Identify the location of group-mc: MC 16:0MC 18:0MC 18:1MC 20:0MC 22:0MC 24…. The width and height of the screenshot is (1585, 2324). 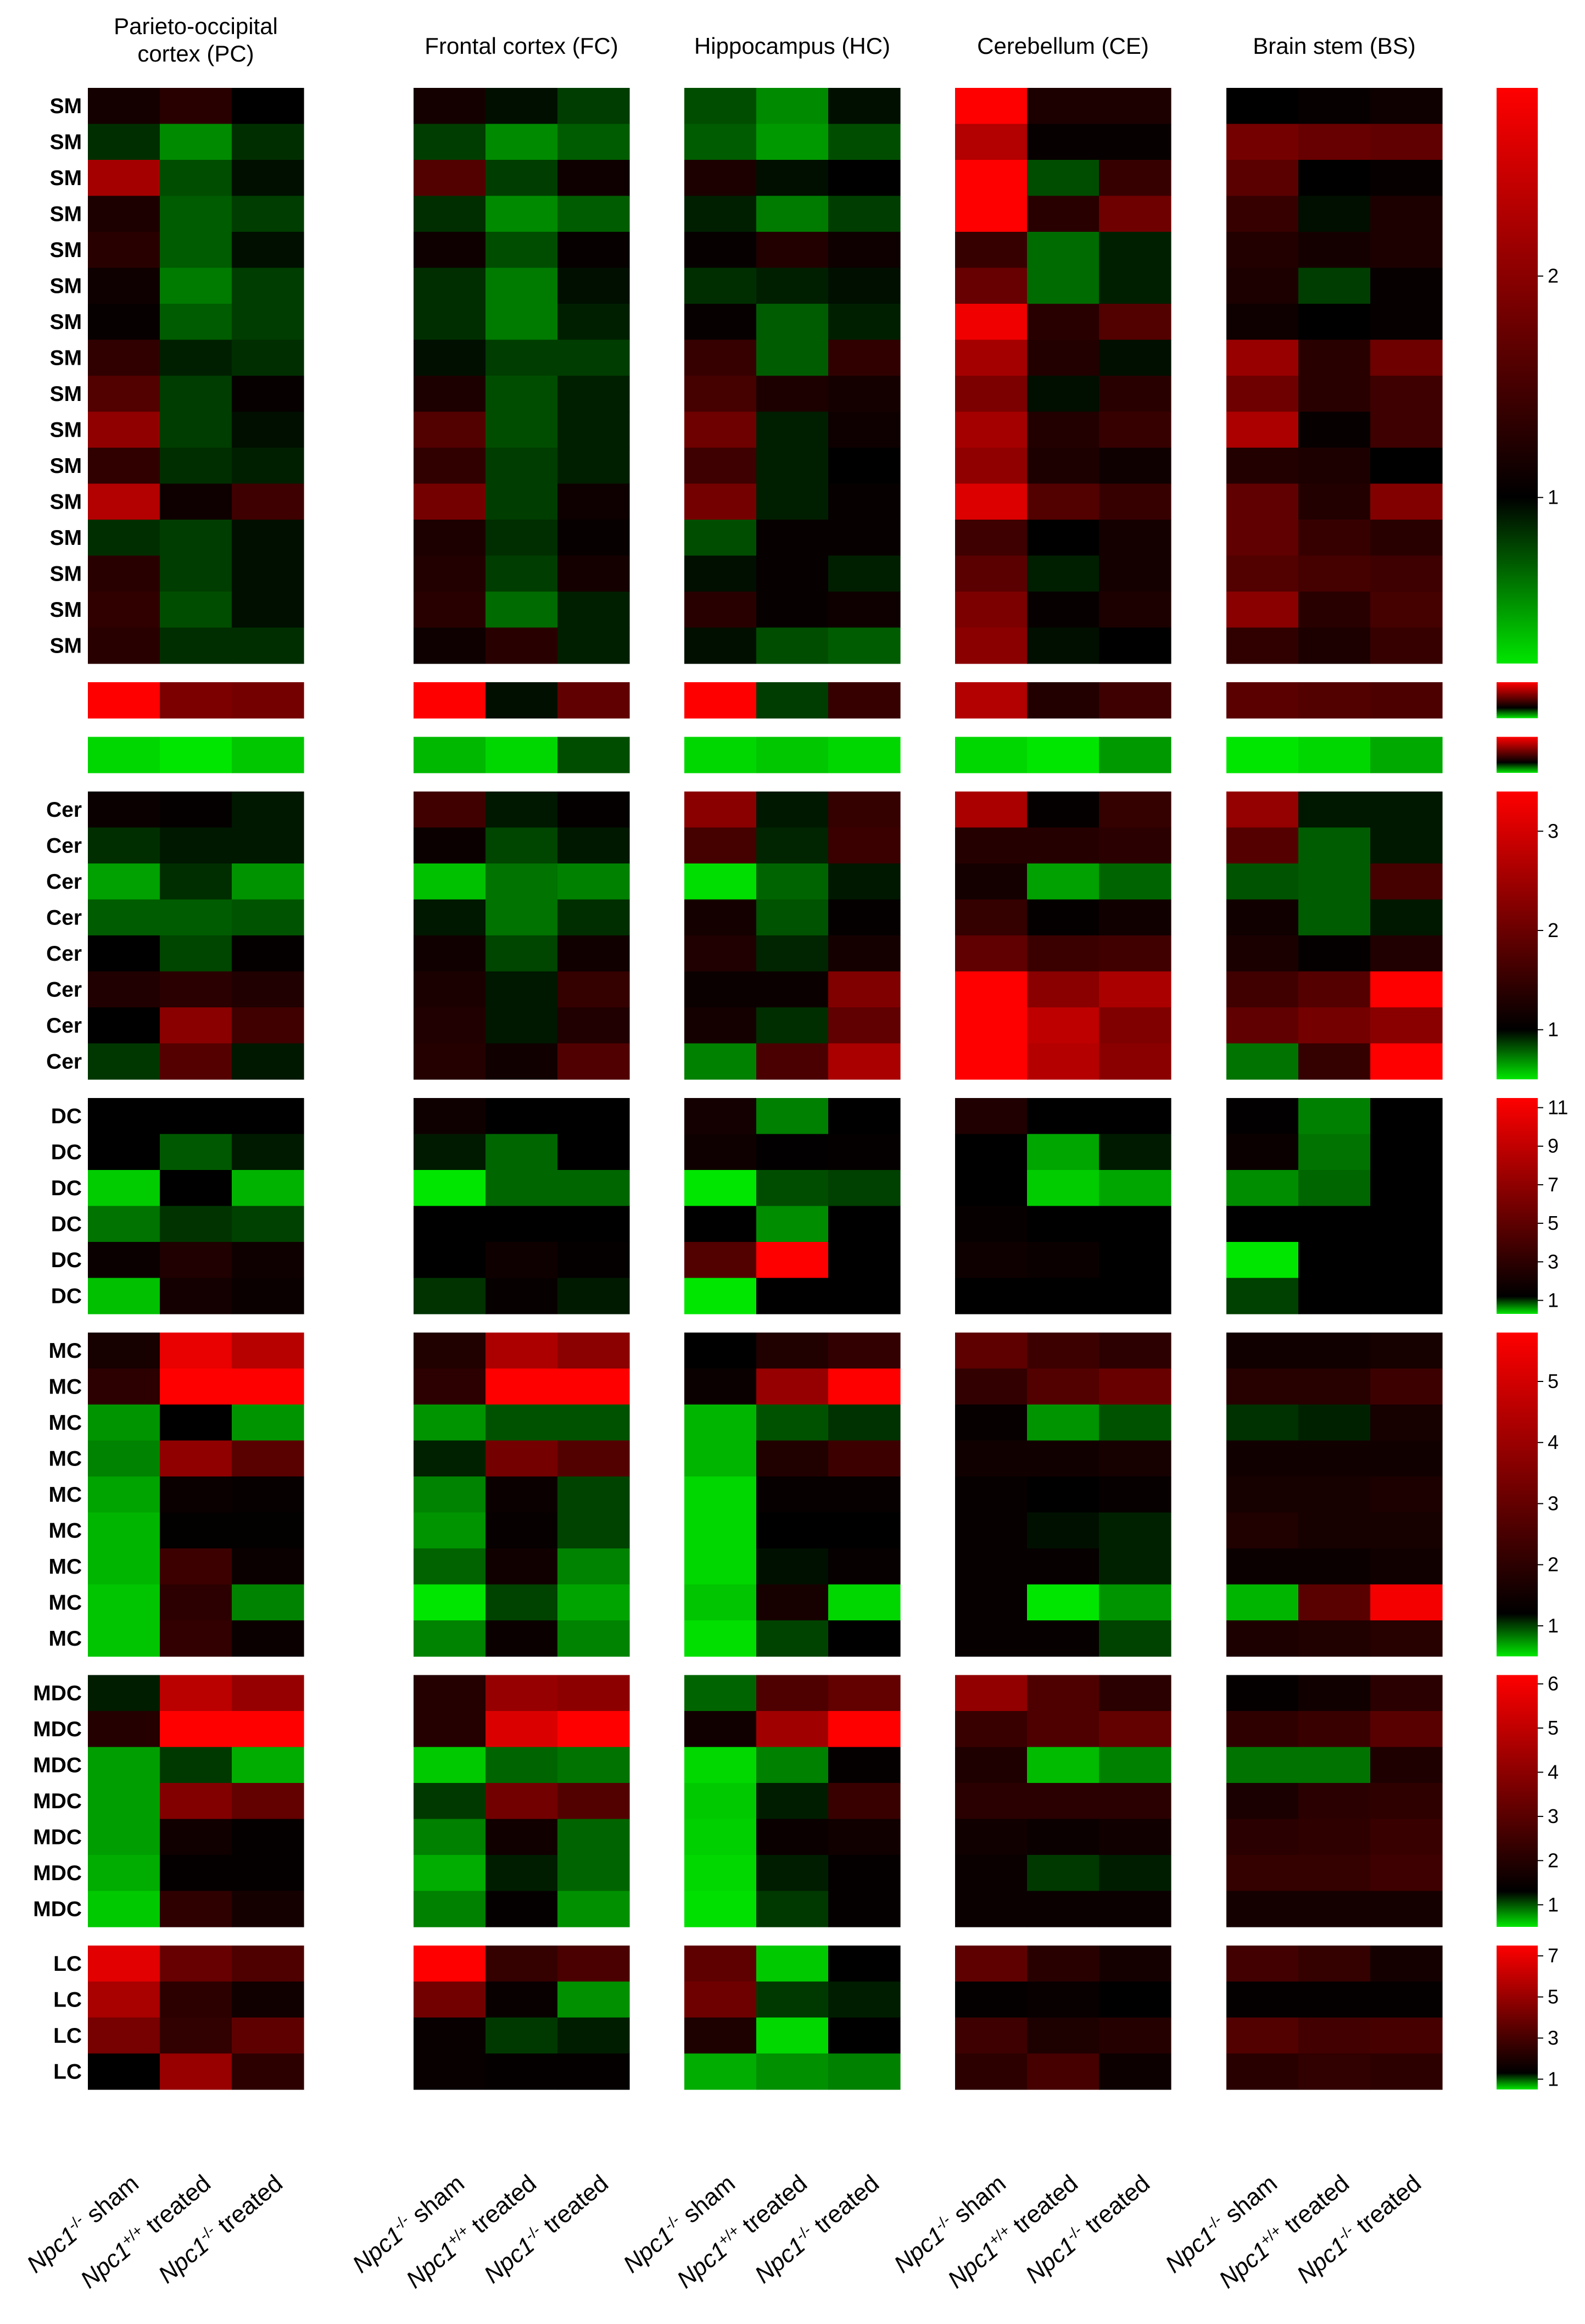
(803, 1495).